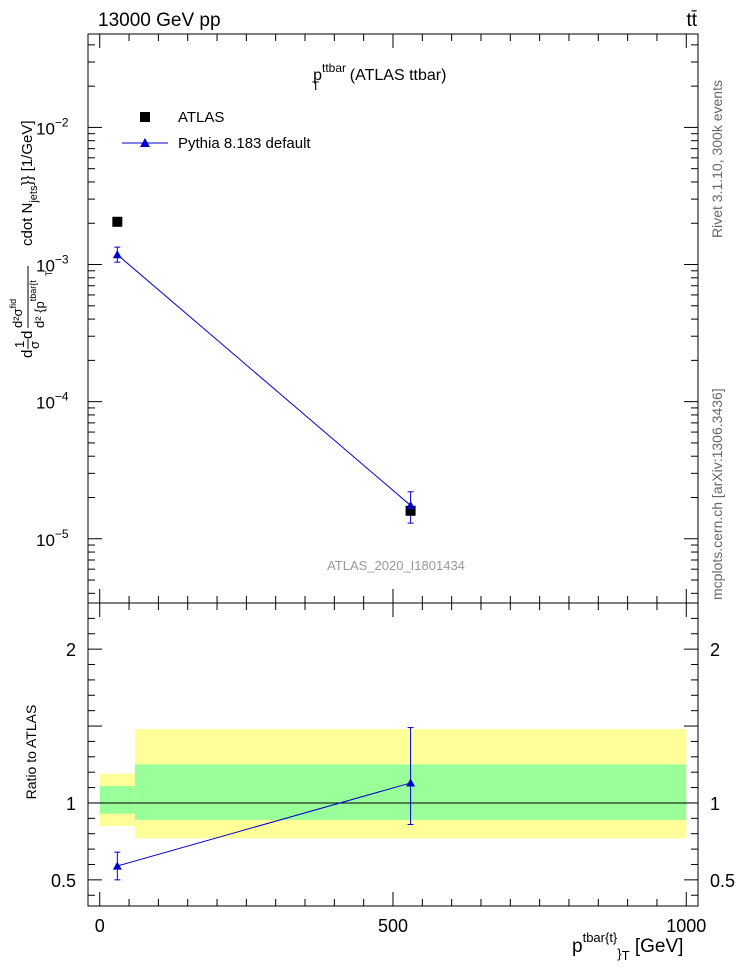 The width and height of the screenshot is (746, 972). I want to click on ylabel-tail: cdot N, so click(27, 224).